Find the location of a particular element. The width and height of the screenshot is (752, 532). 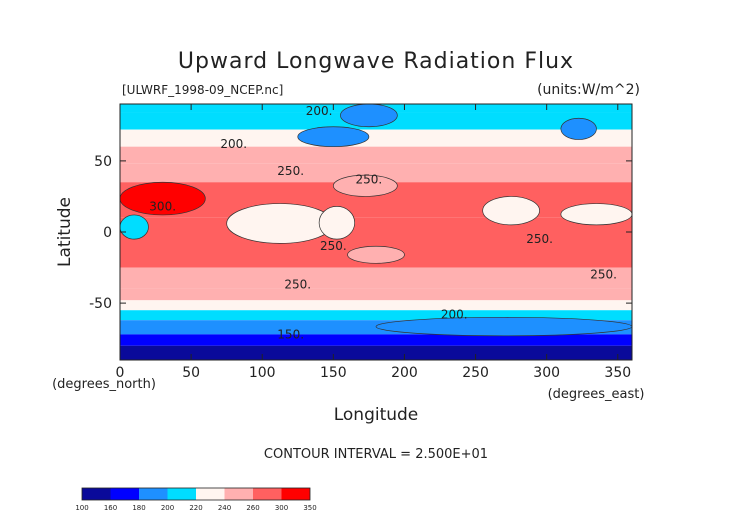

y-tick-label: -50 is located at coordinates (100, 304).